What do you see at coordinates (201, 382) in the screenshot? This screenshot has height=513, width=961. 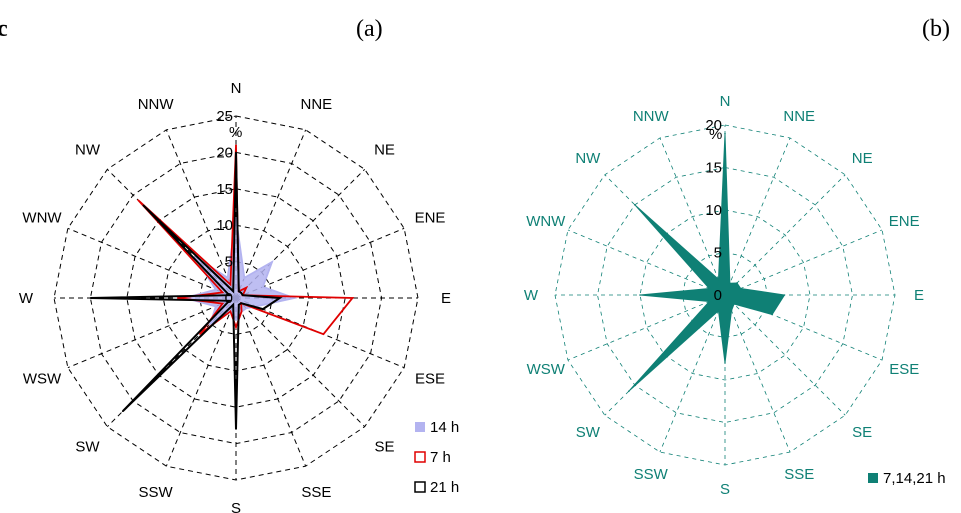 I see `spoke-ssw` at bounding box center [201, 382].